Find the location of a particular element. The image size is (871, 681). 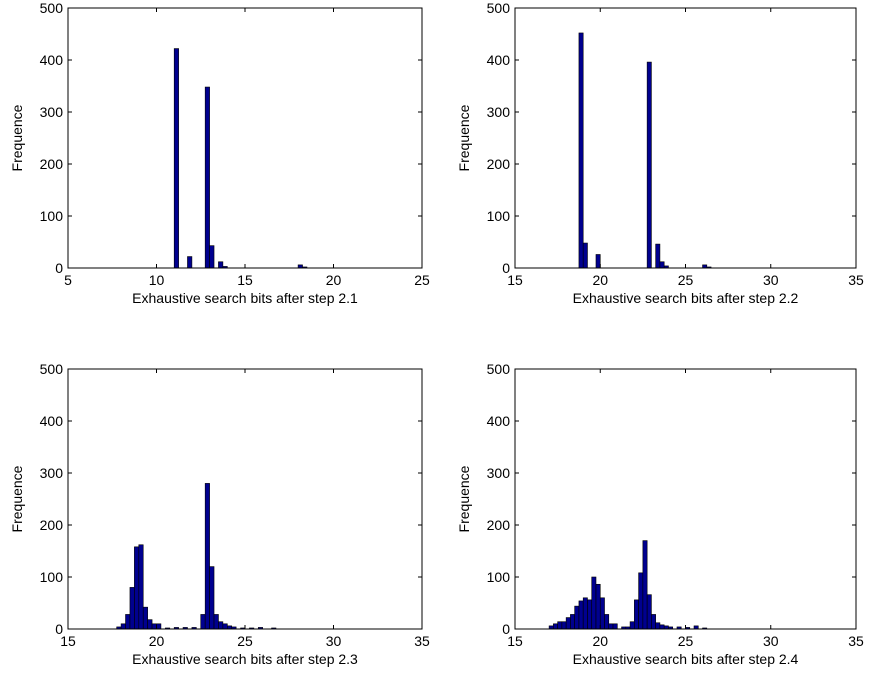

x-tick-label: 5 is located at coordinates (68, 280).